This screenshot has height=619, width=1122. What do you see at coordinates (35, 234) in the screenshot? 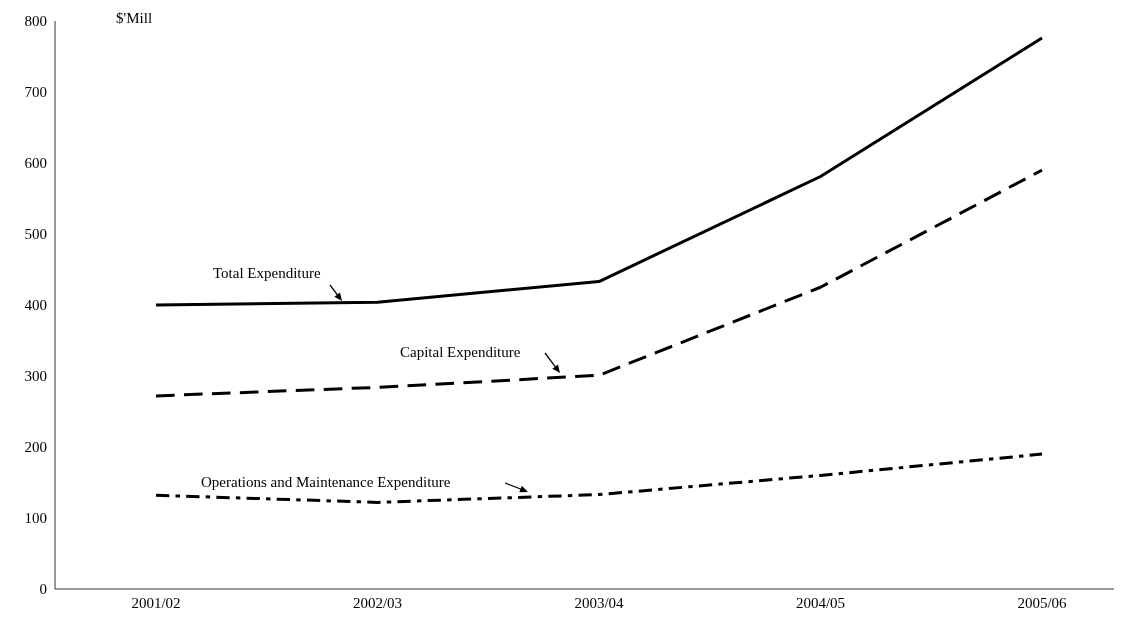
I see `y-tick-label: 500` at bounding box center [35, 234].